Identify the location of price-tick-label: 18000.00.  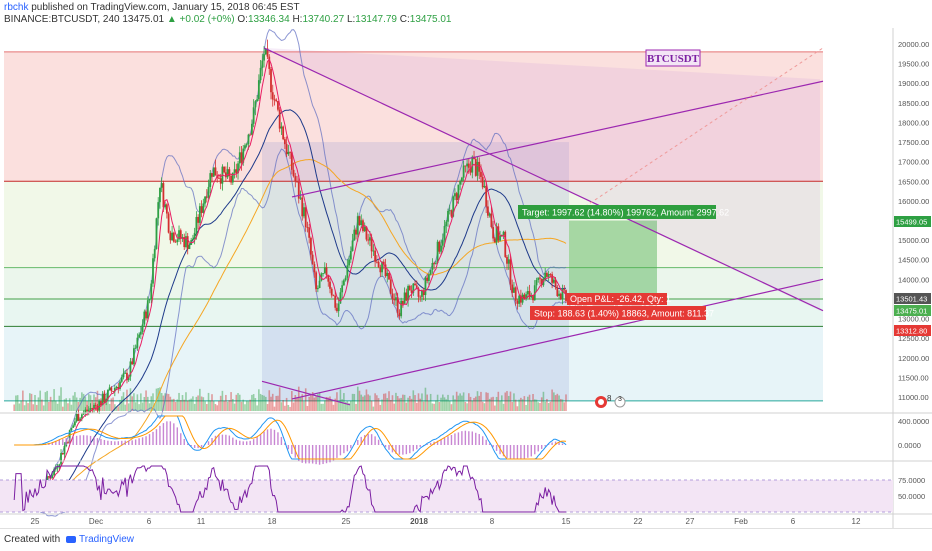
(913, 122).